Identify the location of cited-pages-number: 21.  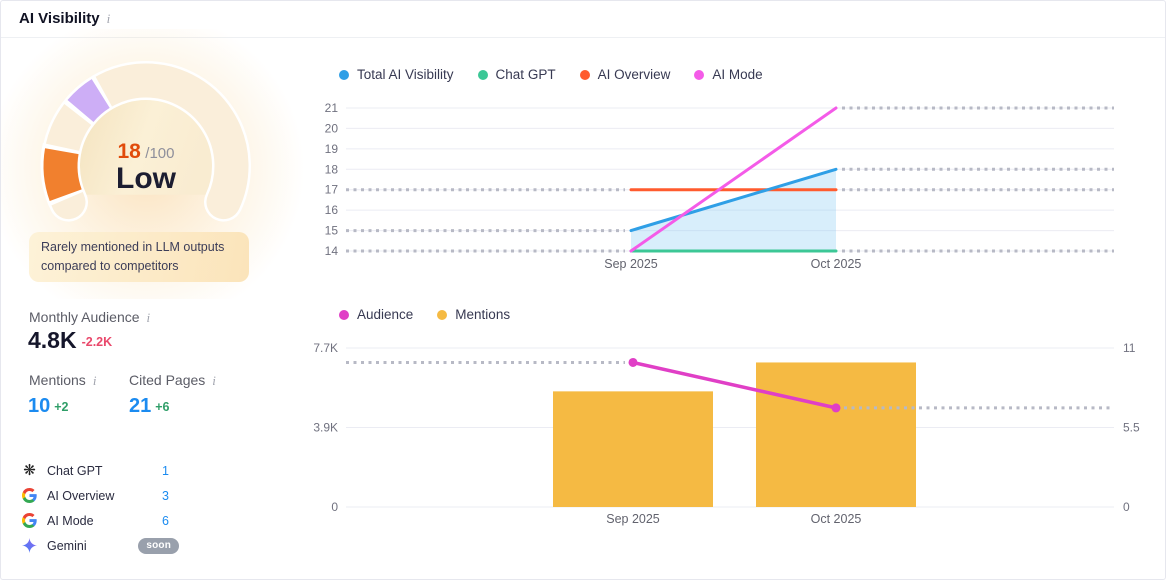
(140, 406).